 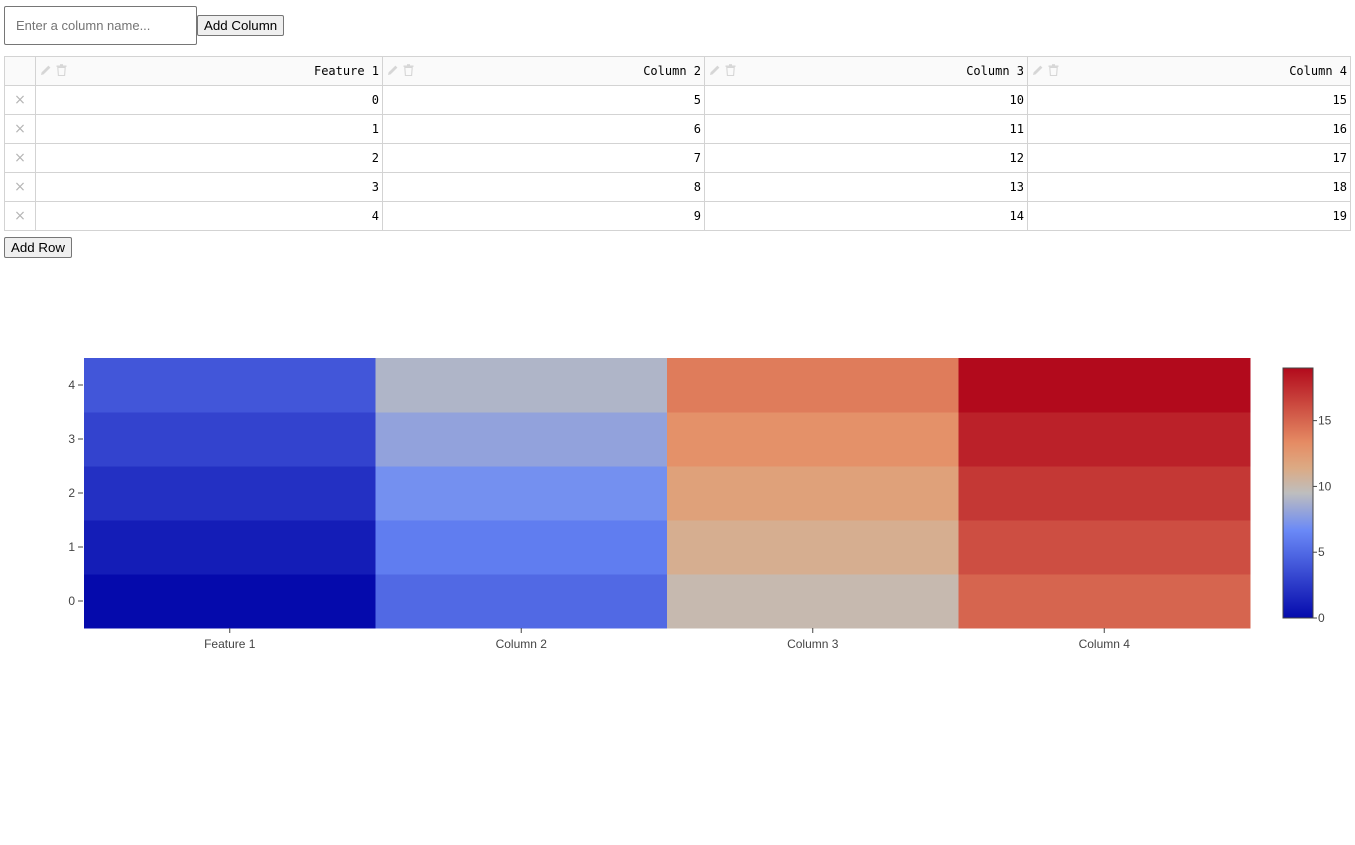 What do you see at coordinates (866, 216) in the screenshot?
I see `table-cell: 14` at bounding box center [866, 216].